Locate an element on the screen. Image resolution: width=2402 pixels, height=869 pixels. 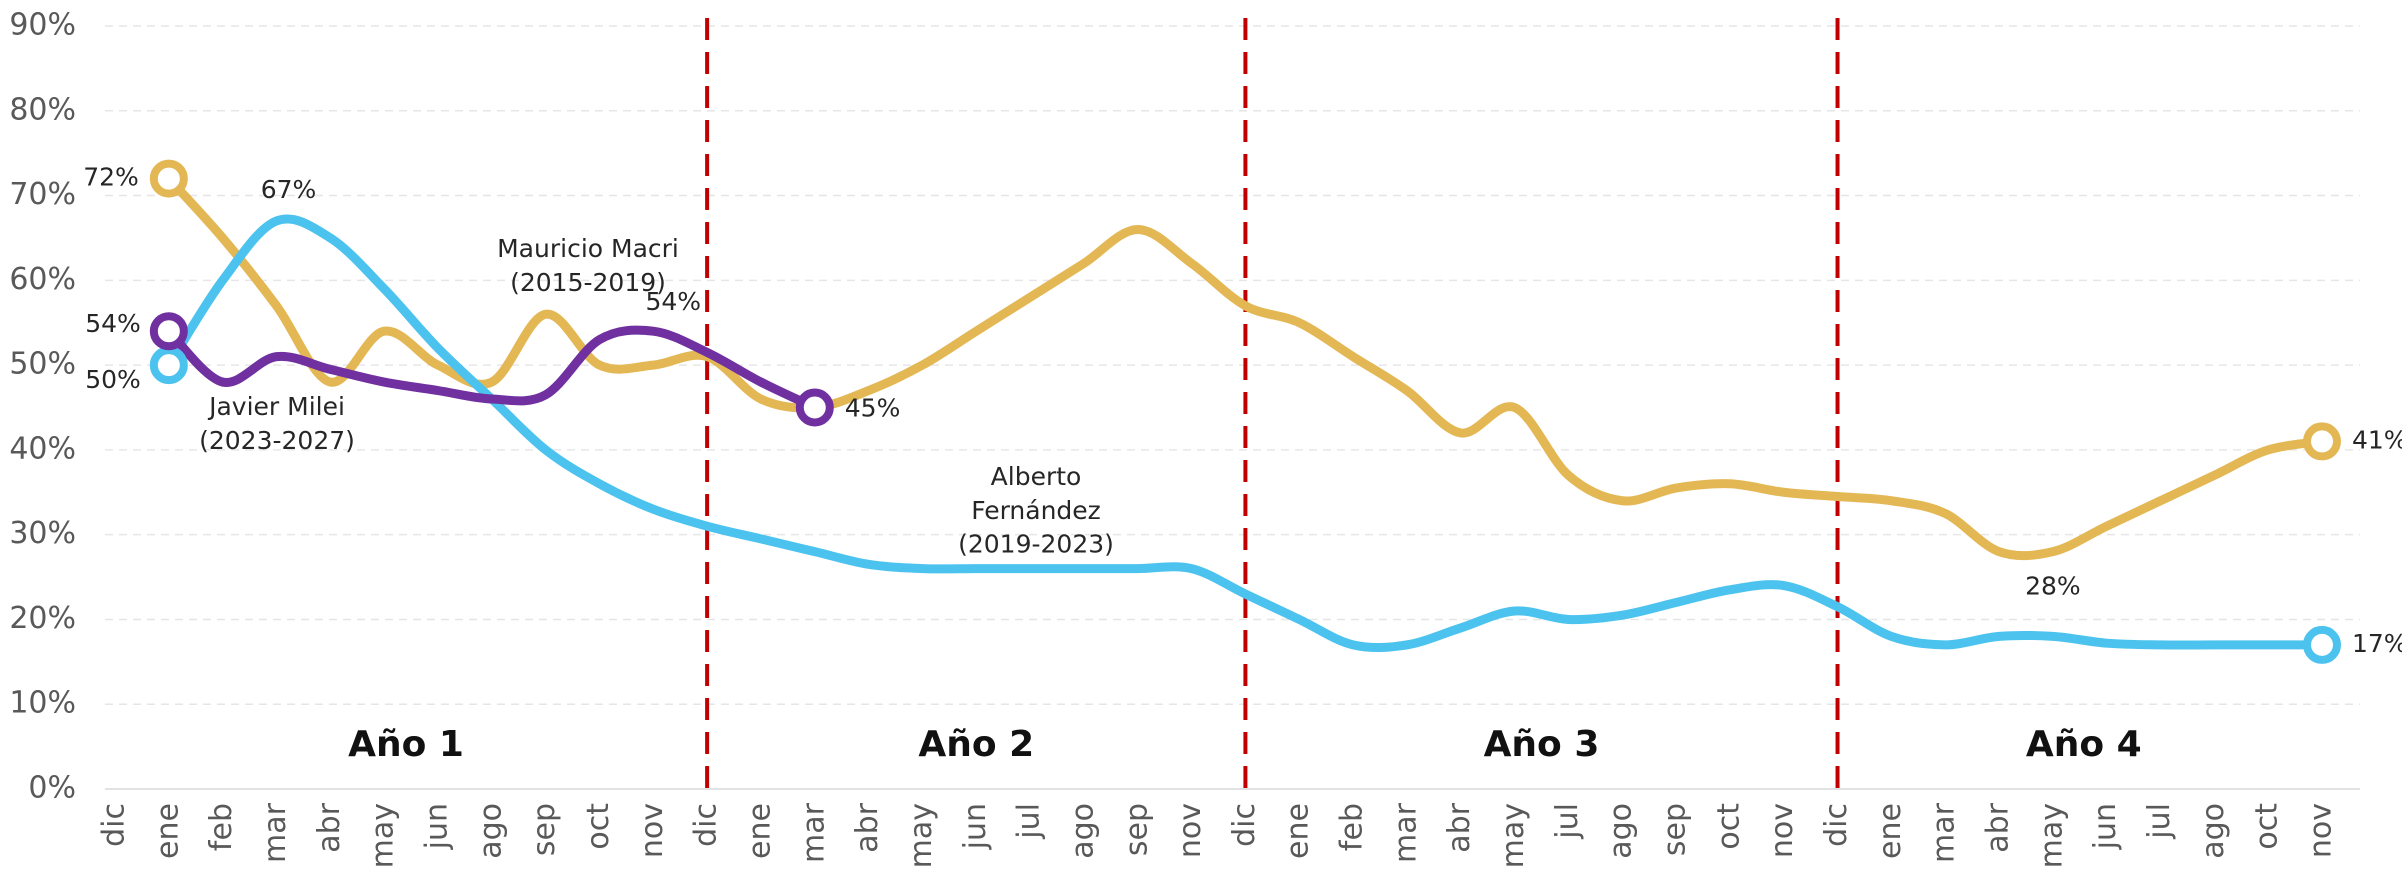
y-tick-label: 0% is located at coordinates (52, 788).